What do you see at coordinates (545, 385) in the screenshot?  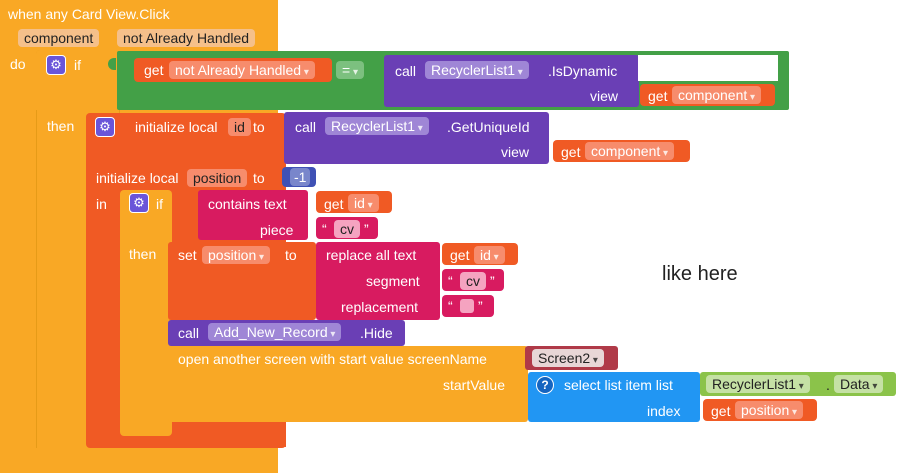 I see `help-icon: ?` at bounding box center [545, 385].